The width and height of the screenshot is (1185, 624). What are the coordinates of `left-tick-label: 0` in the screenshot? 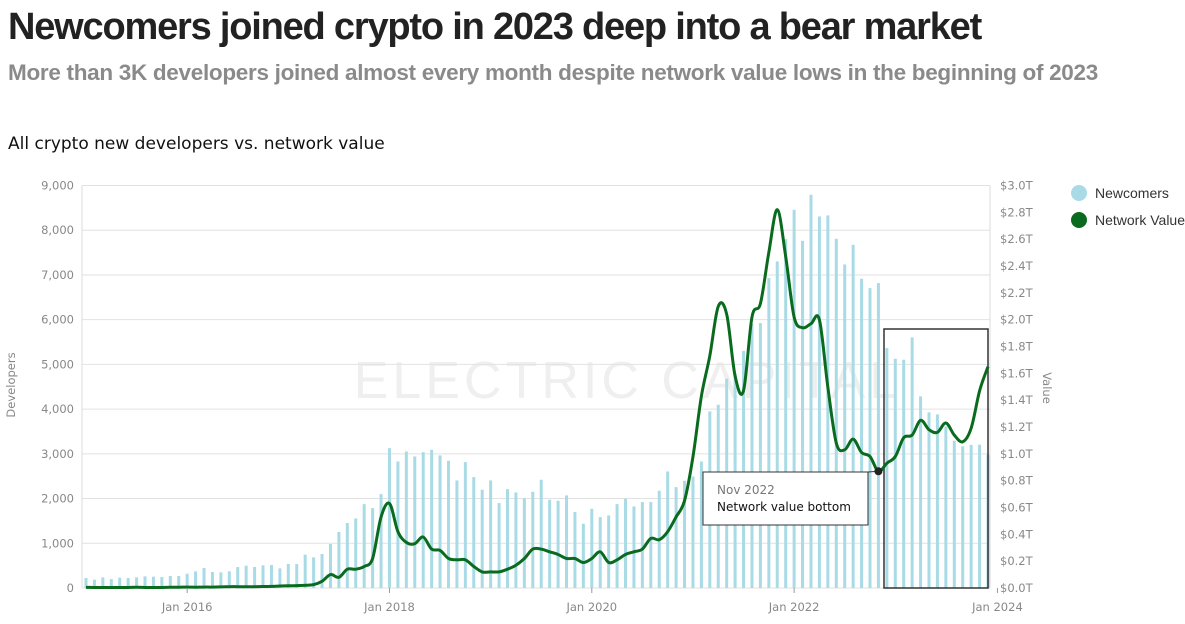 It's located at (70, 588).